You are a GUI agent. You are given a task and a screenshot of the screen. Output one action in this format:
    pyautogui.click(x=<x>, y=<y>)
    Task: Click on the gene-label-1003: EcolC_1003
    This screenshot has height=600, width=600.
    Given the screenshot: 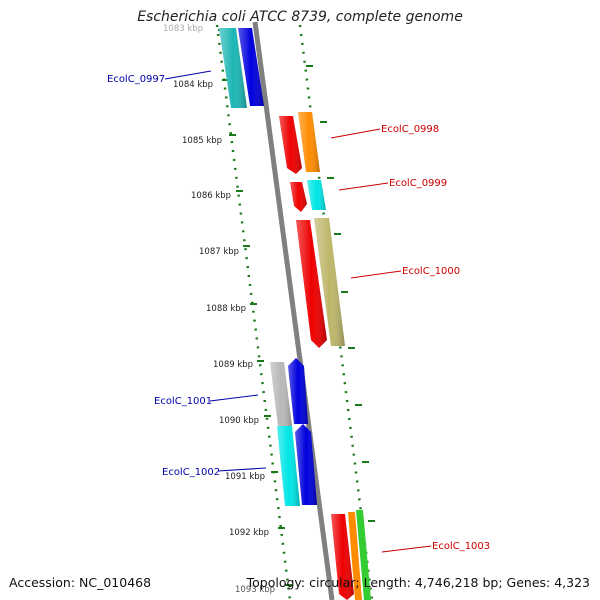 What is the action you would take?
    pyautogui.click(x=461, y=546)
    